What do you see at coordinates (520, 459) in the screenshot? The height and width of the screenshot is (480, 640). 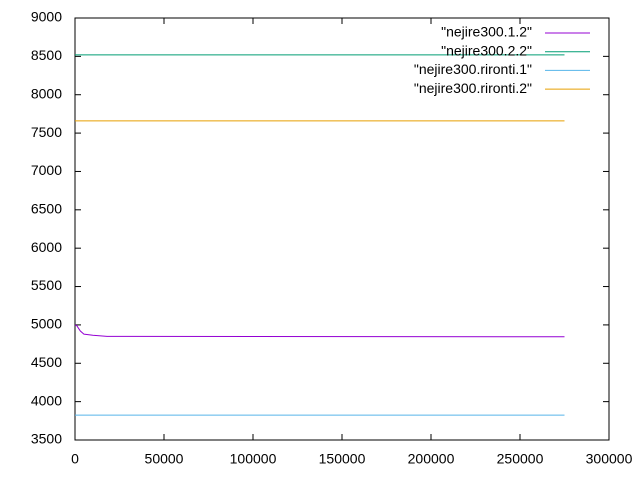 I see `x-tick-label: 250000` at bounding box center [520, 459].